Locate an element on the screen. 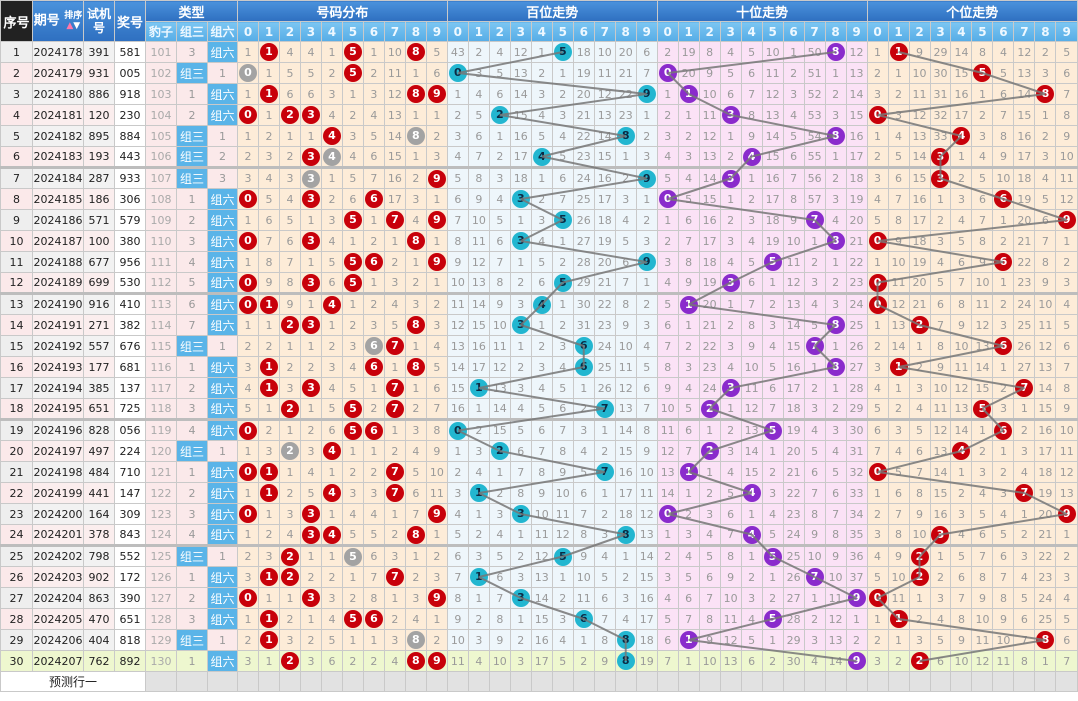 The width and height of the screenshot is (1078, 701). shi-header: 十位走势 is located at coordinates (762, 11).